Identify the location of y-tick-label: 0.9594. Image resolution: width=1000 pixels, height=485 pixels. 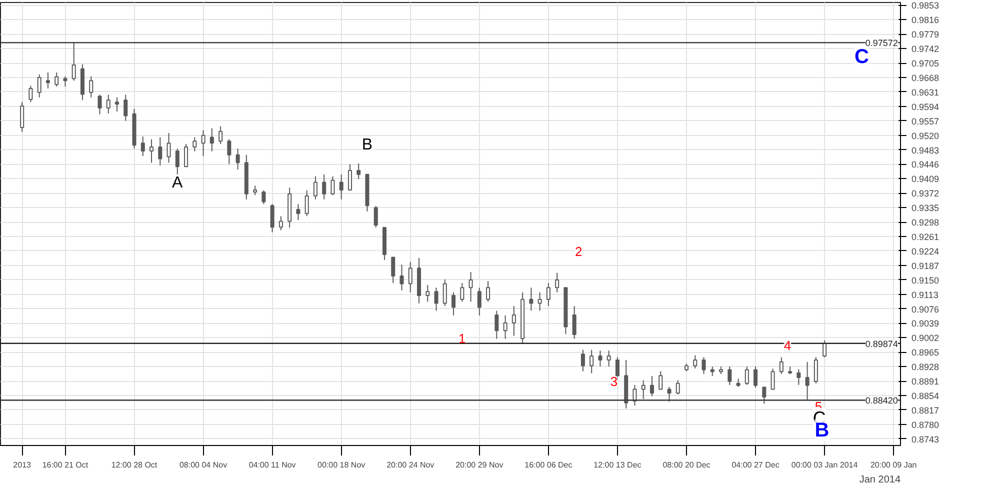
(926, 107).